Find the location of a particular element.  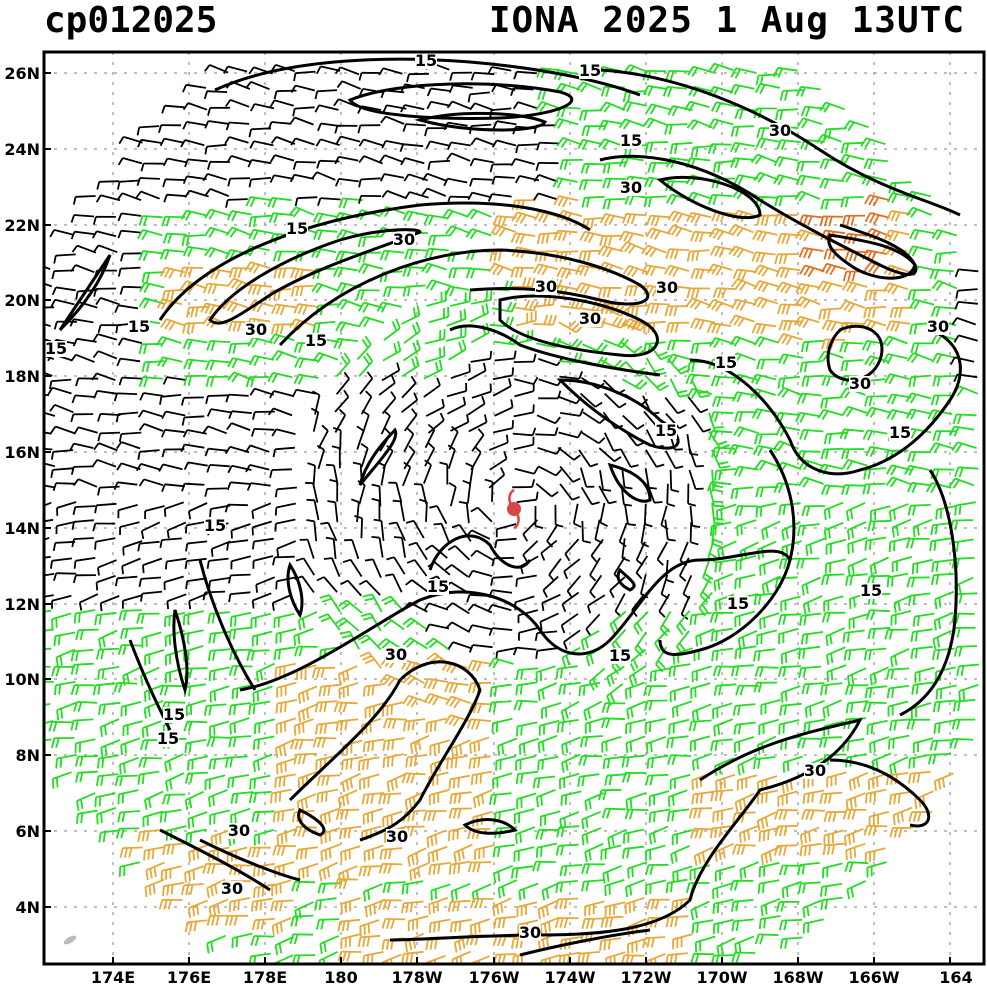

lon-tick-label: 166W is located at coordinates (873, 977).